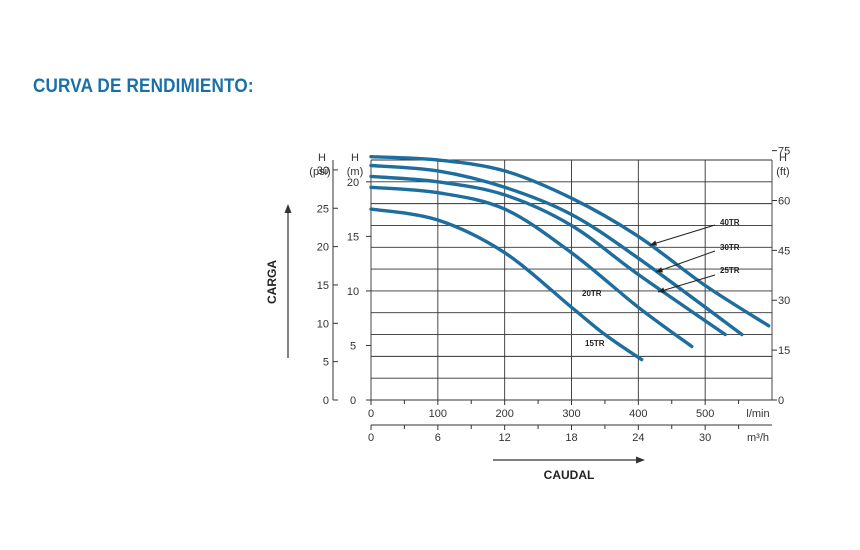  What do you see at coordinates (143, 86) in the screenshot?
I see `page-title: CURVA DE RENDIMIENTO:` at bounding box center [143, 86].